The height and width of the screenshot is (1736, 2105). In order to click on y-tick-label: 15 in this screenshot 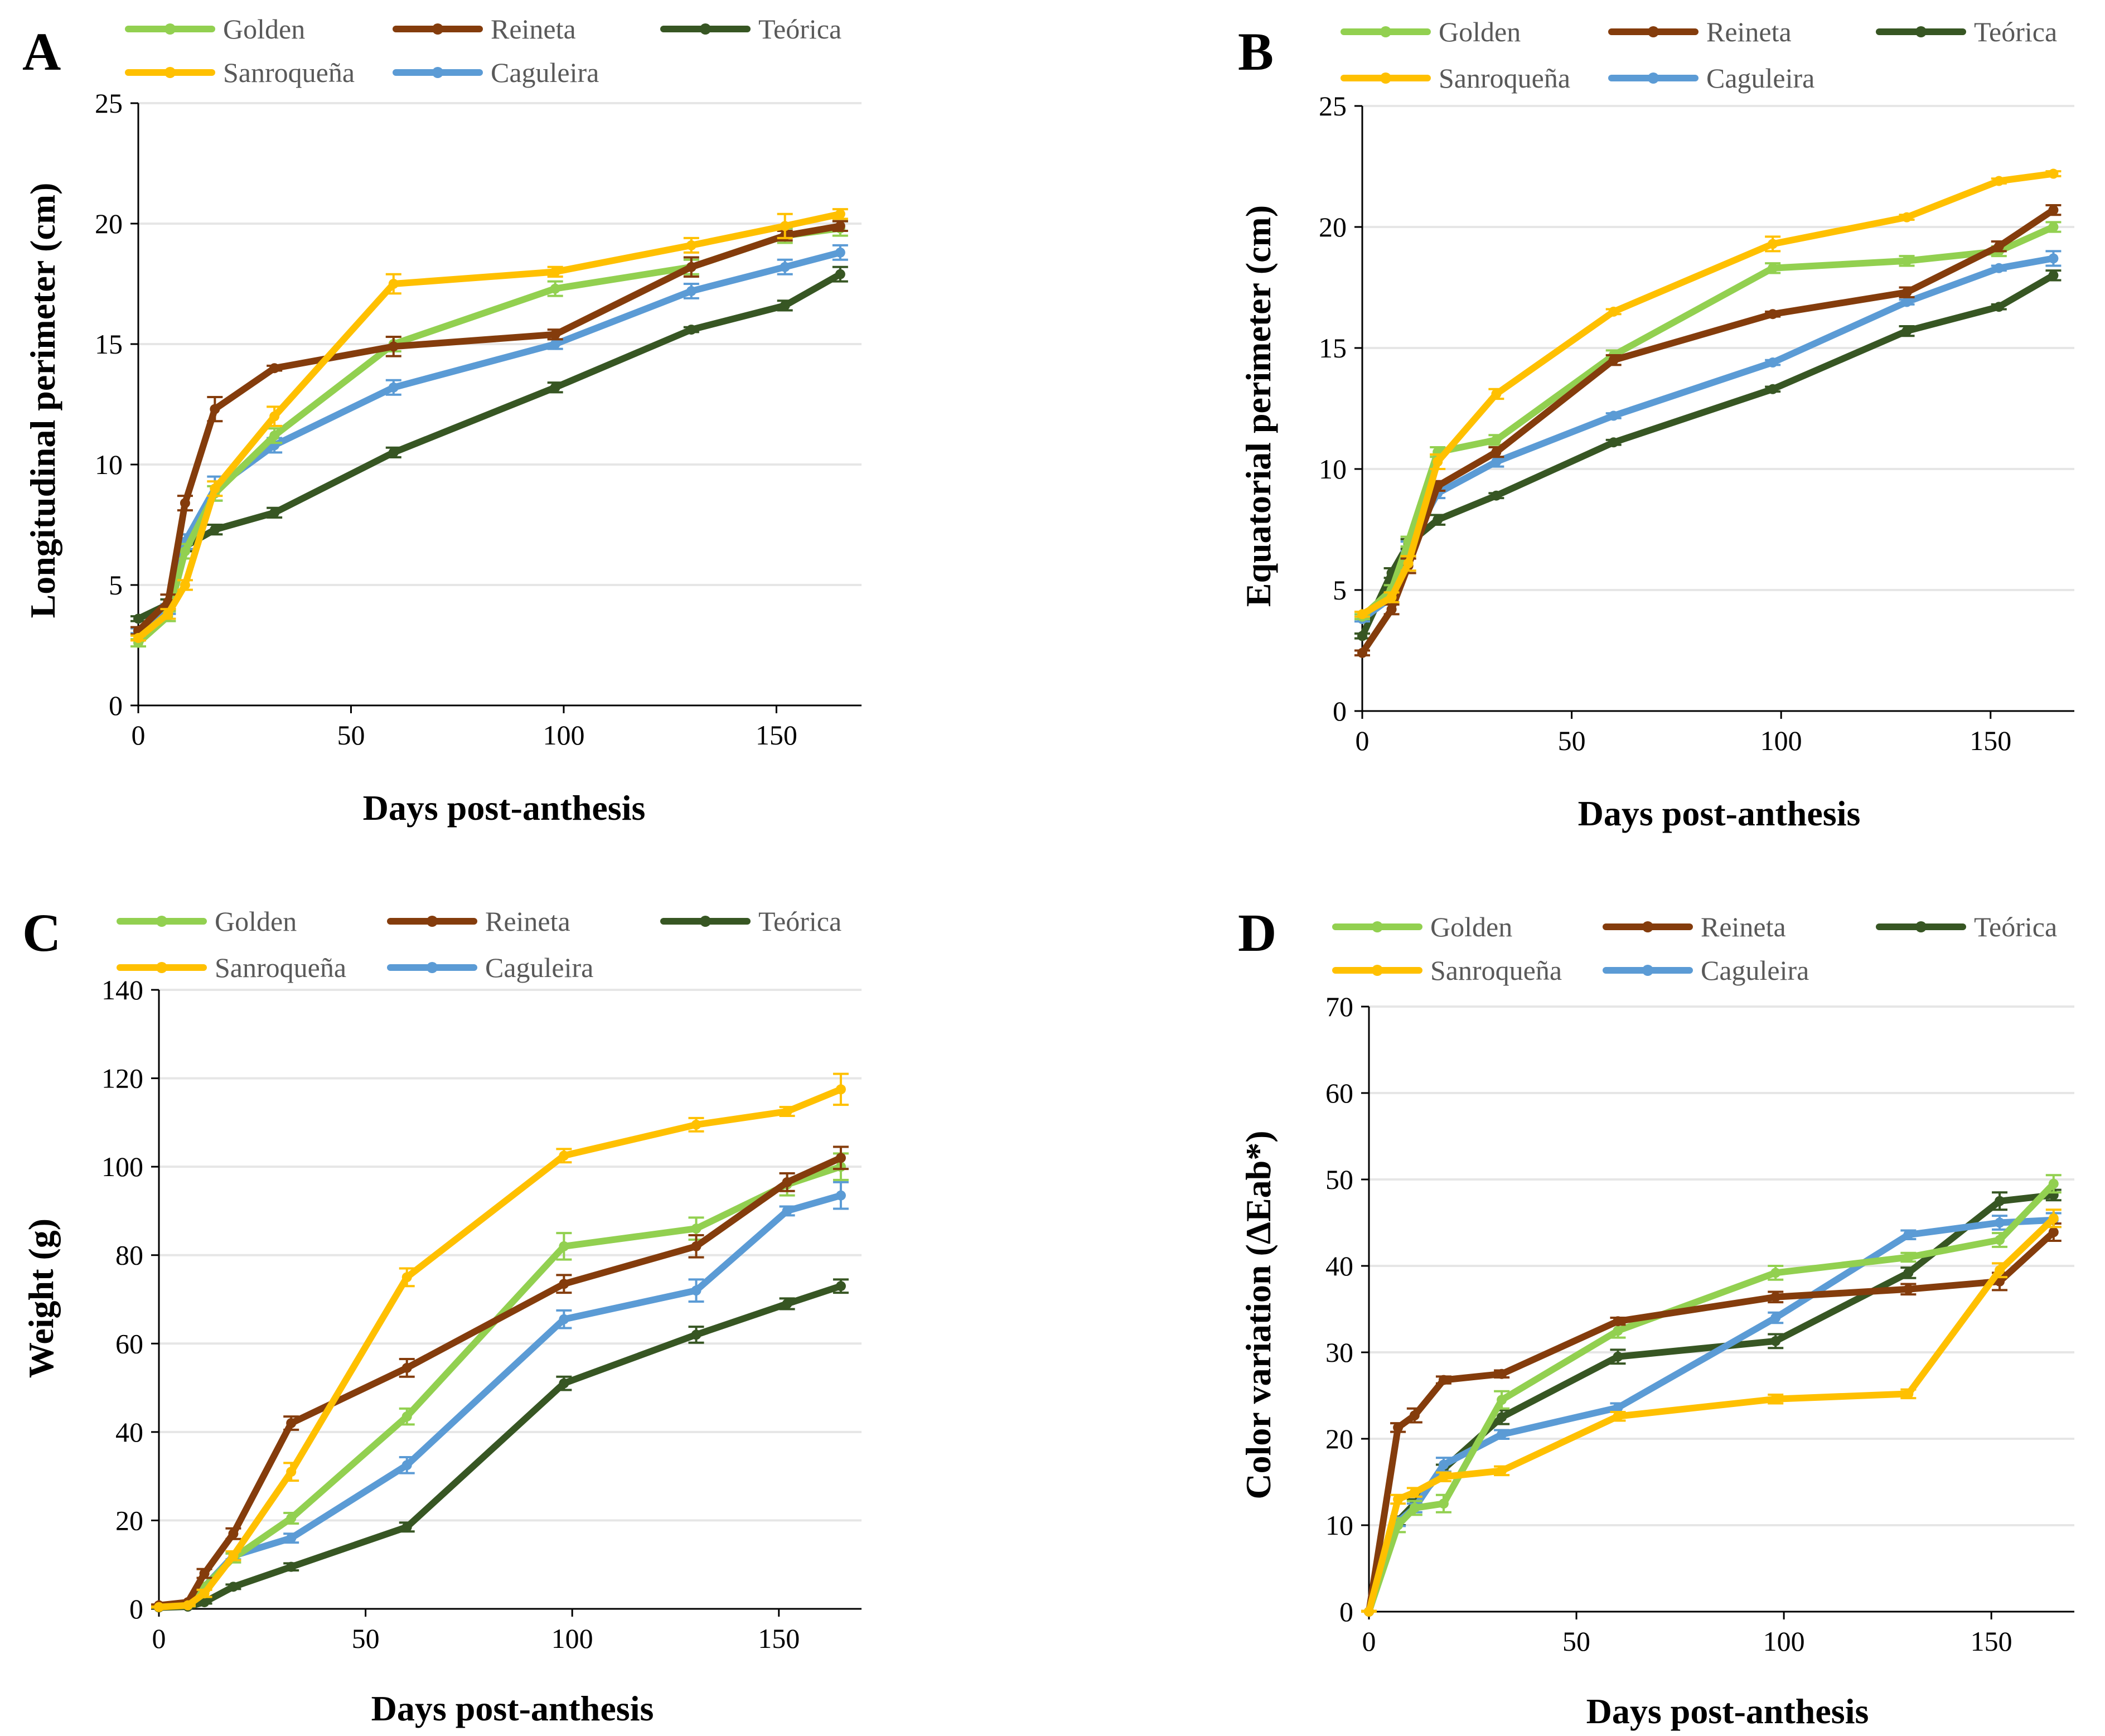, I will do `click(109, 344)`.